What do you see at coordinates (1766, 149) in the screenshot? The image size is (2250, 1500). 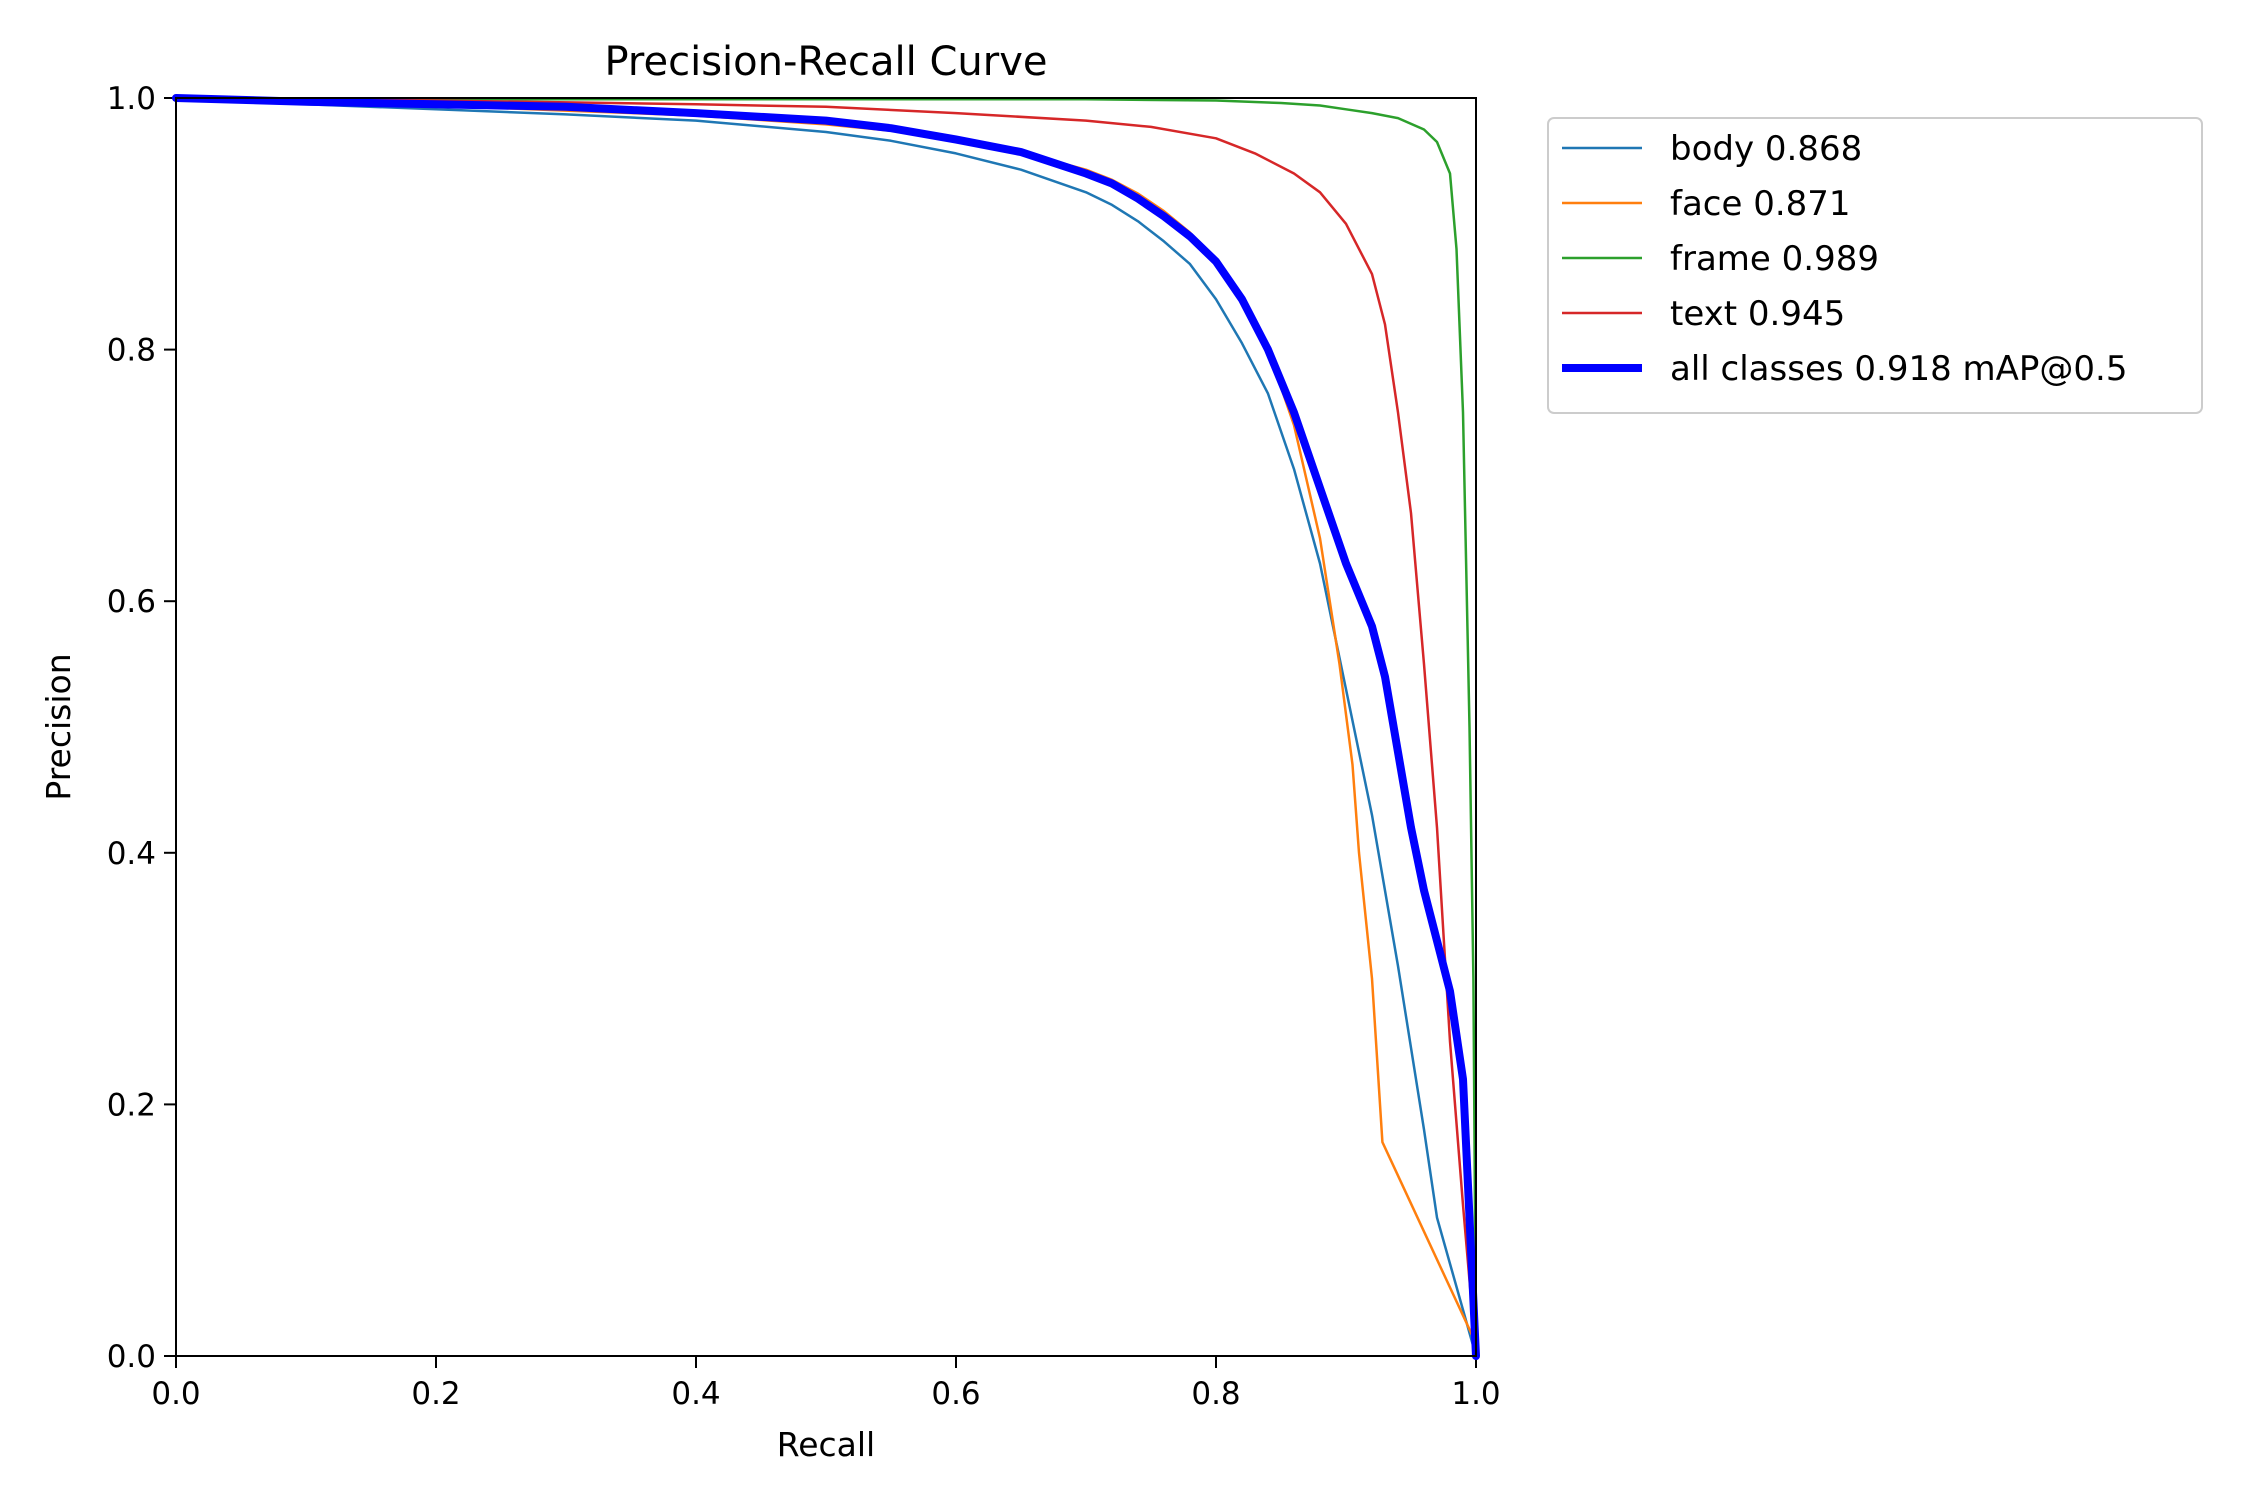 I see `legend-entry: body 0.868` at bounding box center [1766, 149].